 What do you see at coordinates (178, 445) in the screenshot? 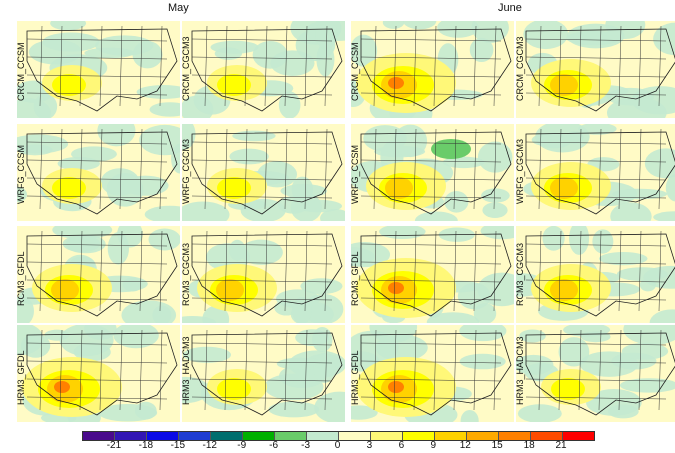
I see `colorbar-tick-label: -15` at bounding box center [178, 445].